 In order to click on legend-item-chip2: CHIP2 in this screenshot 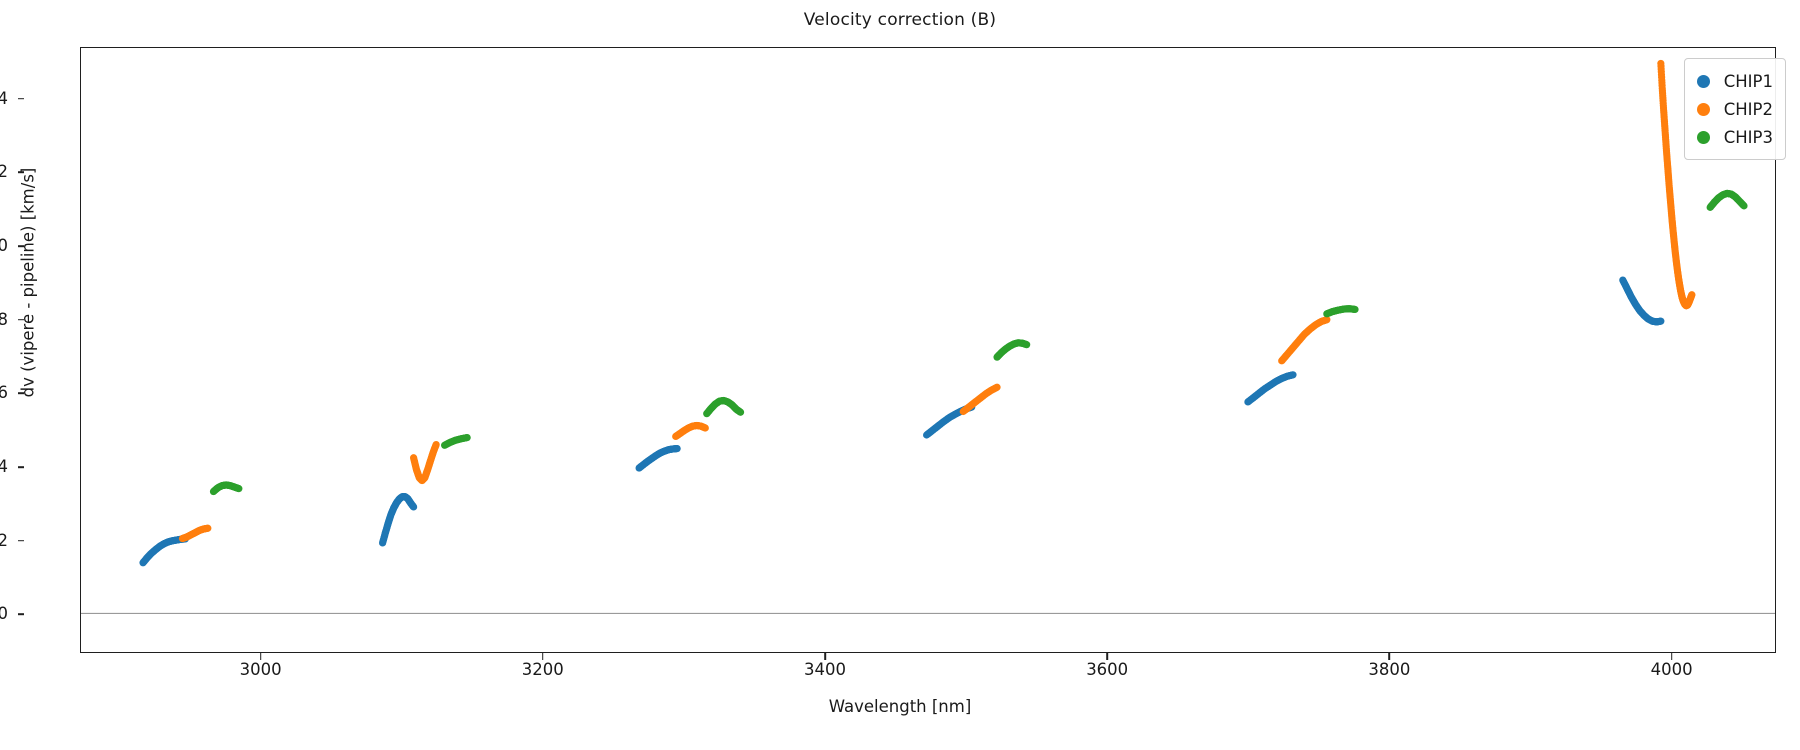, I will do `click(1734, 109)`.